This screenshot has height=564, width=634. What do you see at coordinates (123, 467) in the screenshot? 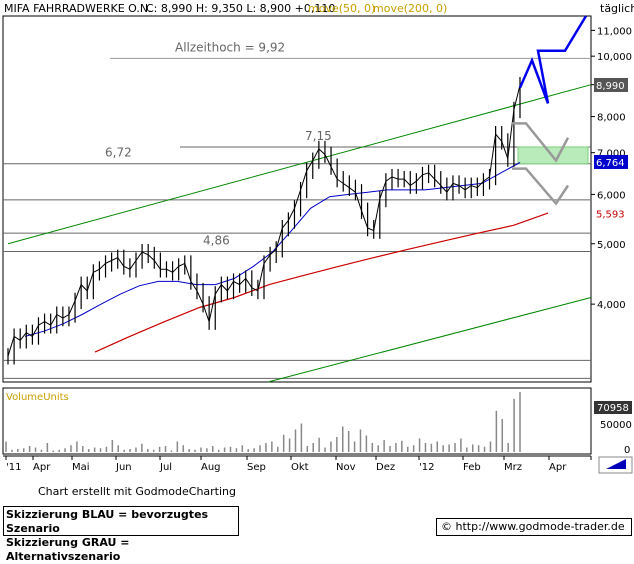
I see `x-tick-label-3: Jun` at bounding box center [123, 467].